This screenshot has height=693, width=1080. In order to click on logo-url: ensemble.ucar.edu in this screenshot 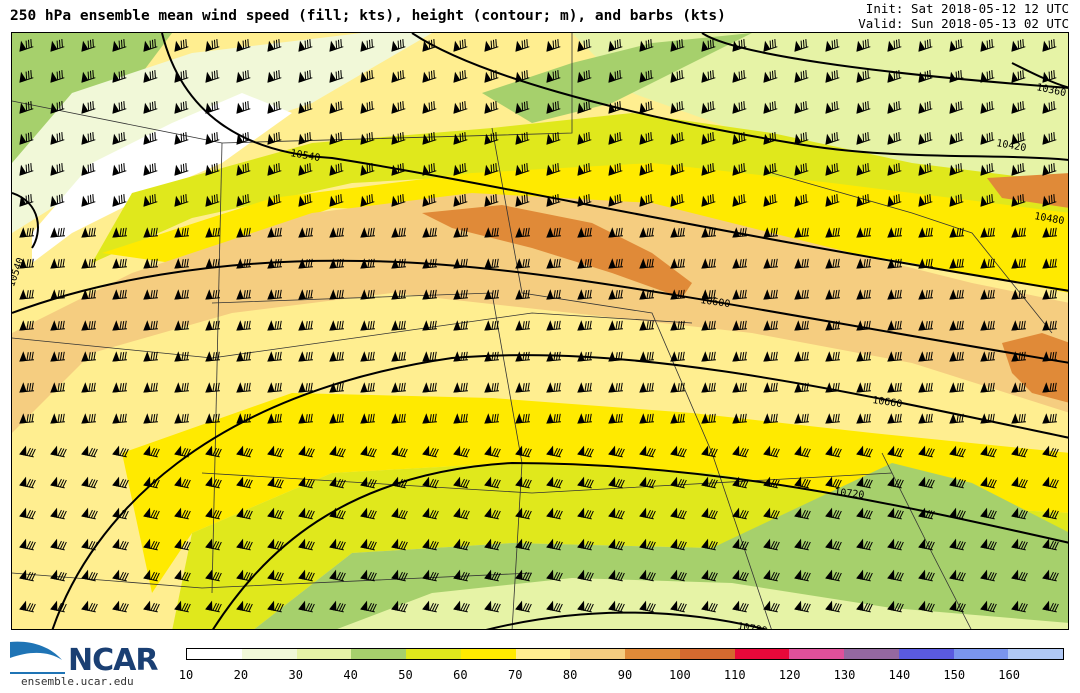, I will do `click(77, 681)`.